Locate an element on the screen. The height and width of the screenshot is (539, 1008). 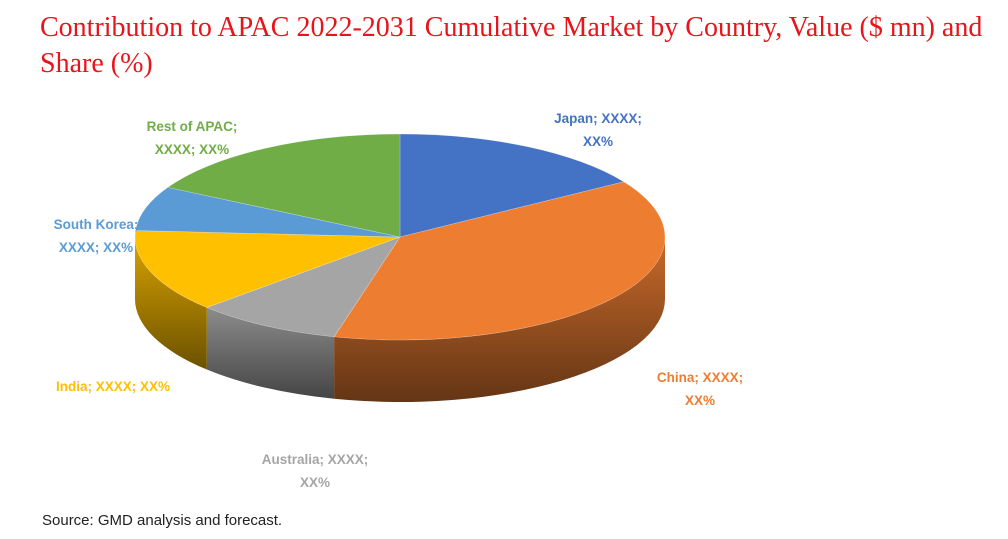
slice-label-china: China; XXXX; XX% is located at coordinates (700, 389).